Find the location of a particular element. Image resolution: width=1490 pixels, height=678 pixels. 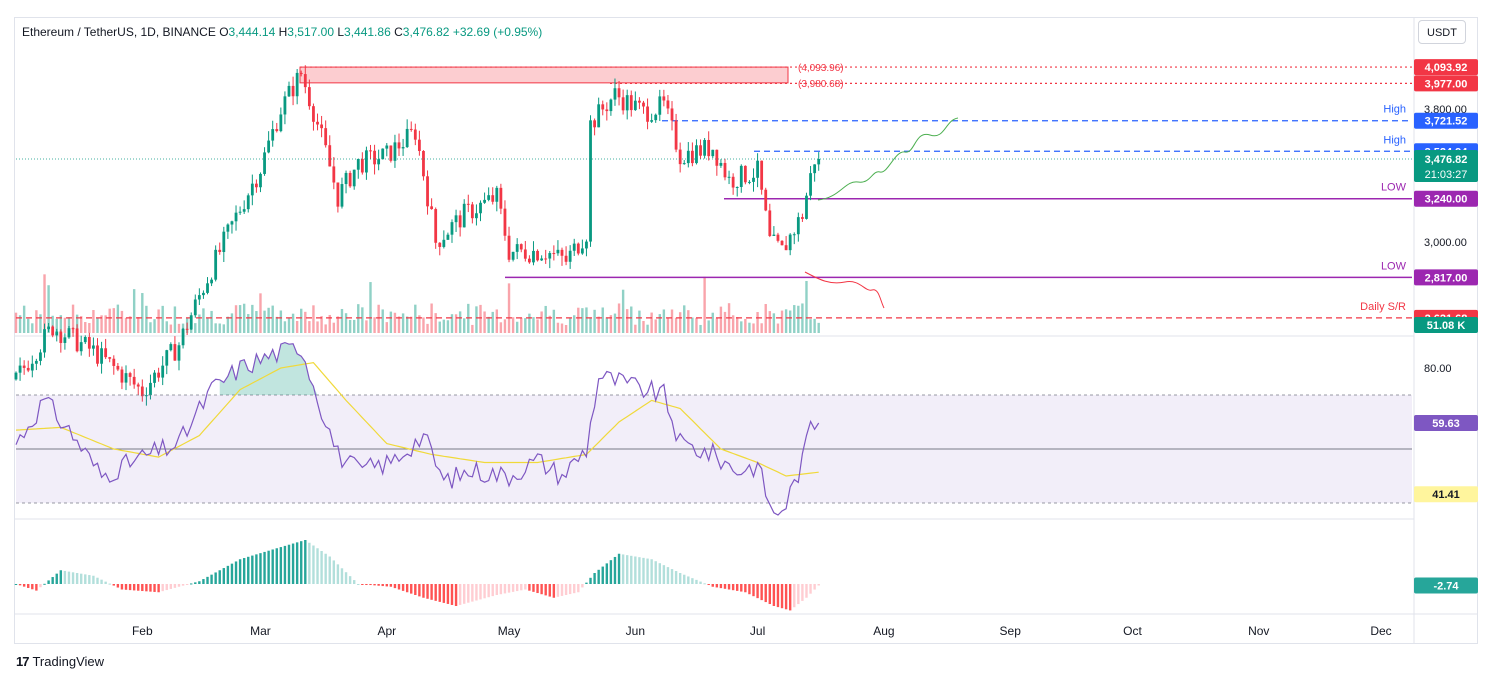

bullish-projection-path is located at coordinates (888, 159).